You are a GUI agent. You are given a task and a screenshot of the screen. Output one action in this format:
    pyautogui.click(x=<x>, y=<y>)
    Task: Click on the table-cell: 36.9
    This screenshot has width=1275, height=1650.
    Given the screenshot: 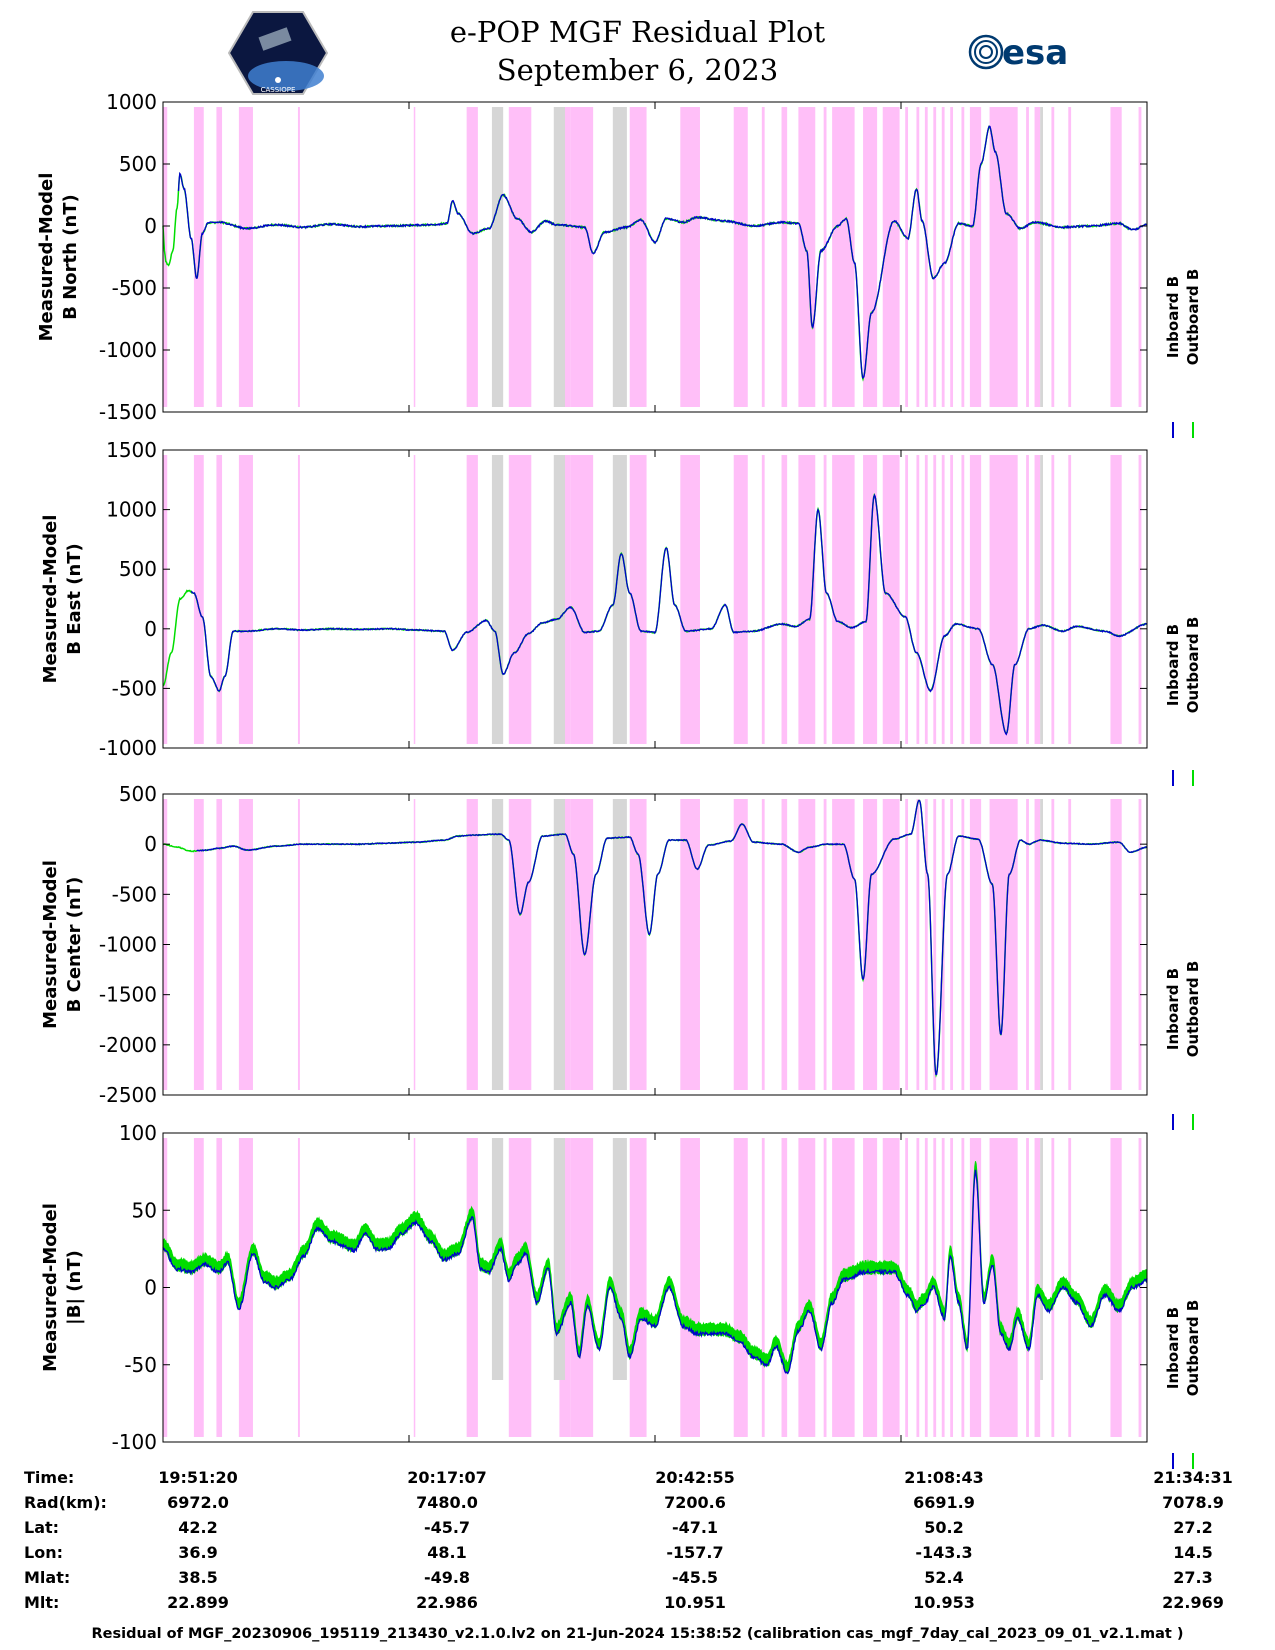 What is the action you would take?
    pyautogui.click(x=198, y=1552)
    